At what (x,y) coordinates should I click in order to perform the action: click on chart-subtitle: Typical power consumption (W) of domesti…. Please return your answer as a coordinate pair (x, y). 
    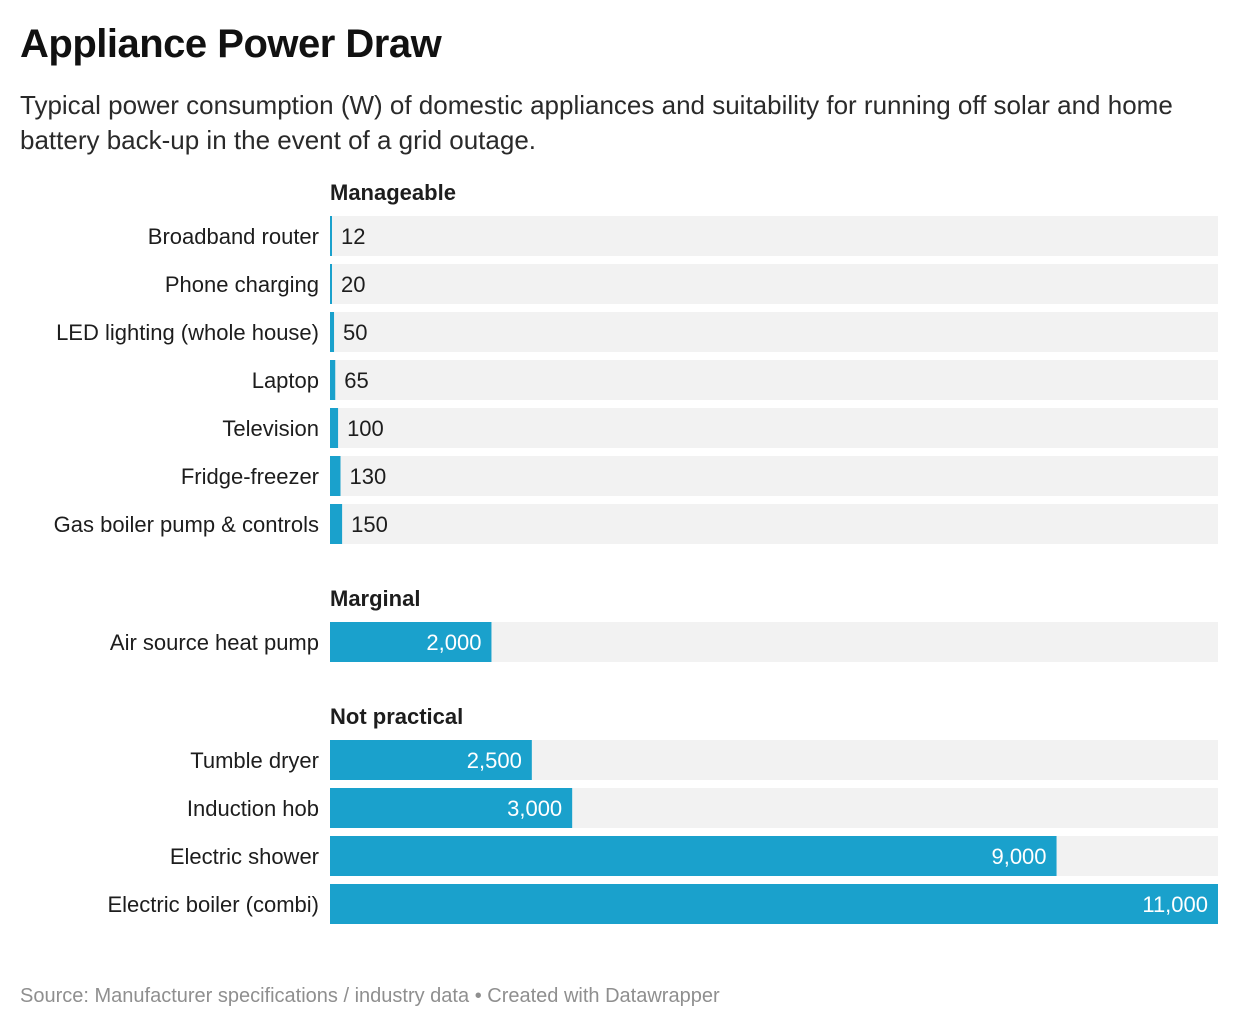
    Looking at the image, I should click on (596, 122).